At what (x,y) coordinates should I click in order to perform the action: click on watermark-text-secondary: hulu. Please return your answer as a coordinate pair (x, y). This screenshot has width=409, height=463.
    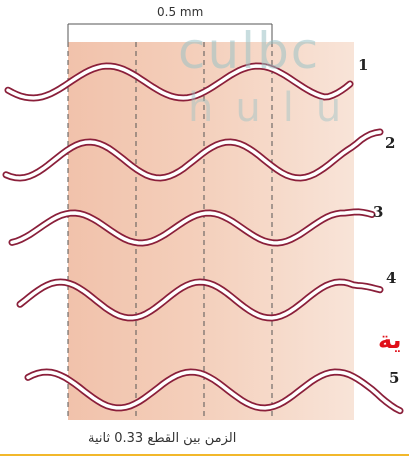
    Looking at the image, I should click on (276, 108).